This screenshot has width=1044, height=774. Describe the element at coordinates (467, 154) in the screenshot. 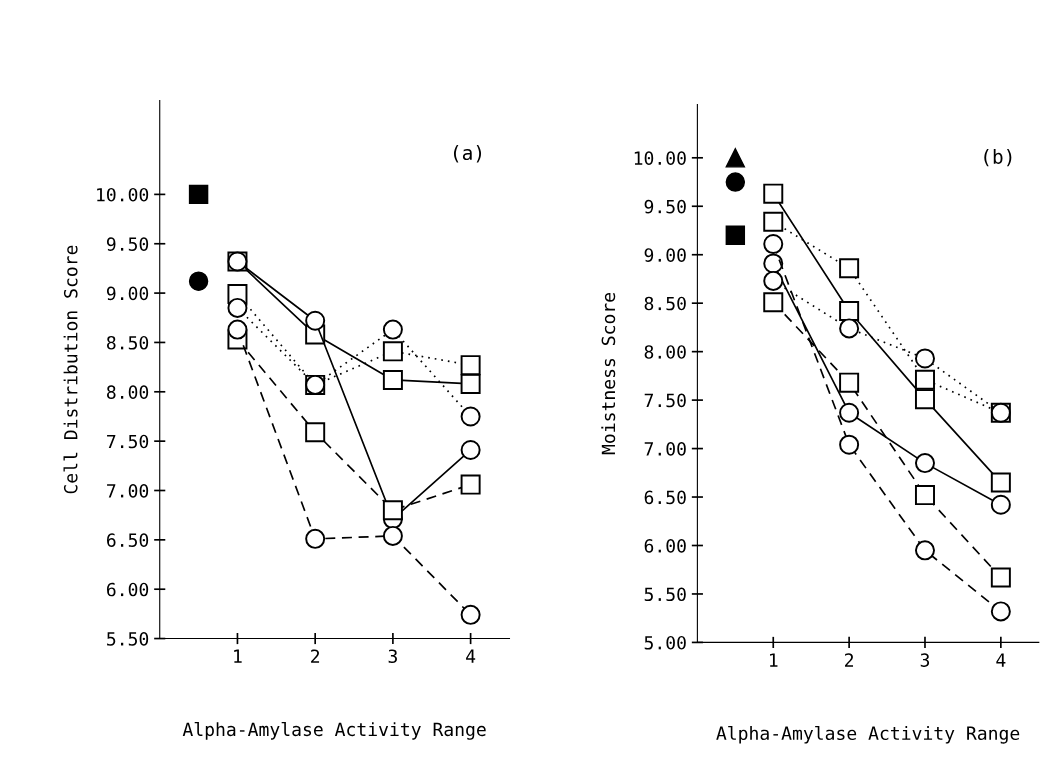

I see `annotation: (a)` at that location.